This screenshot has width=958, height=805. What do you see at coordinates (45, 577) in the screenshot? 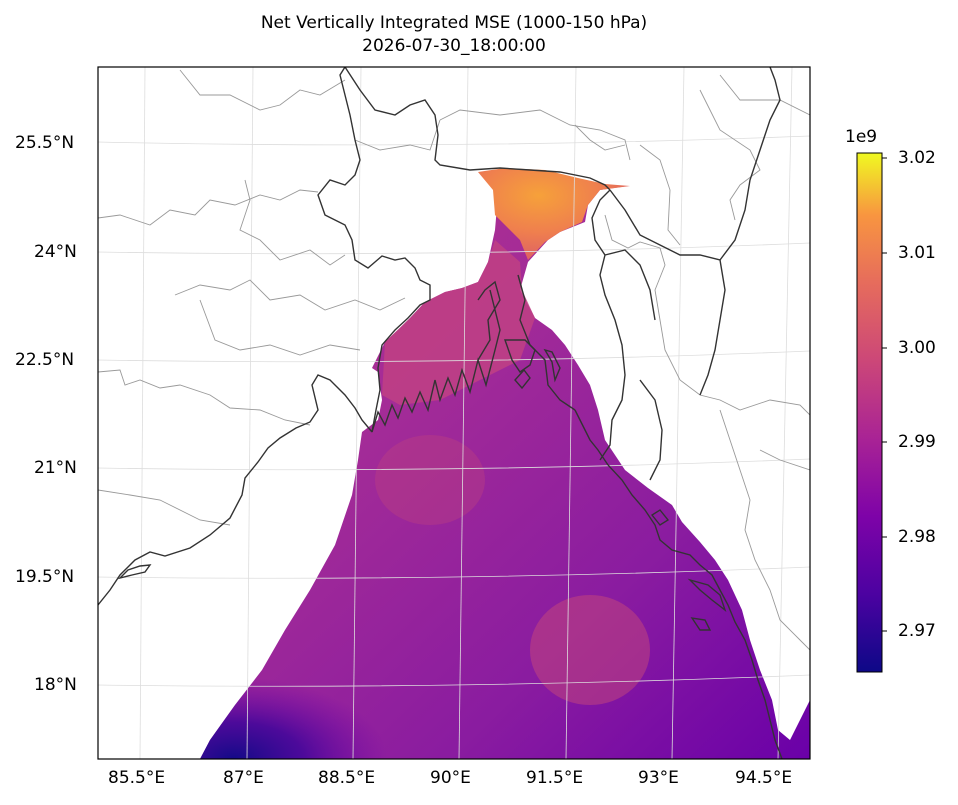
I see `y-tick-label: 19.5°N` at bounding box center [45, 577].